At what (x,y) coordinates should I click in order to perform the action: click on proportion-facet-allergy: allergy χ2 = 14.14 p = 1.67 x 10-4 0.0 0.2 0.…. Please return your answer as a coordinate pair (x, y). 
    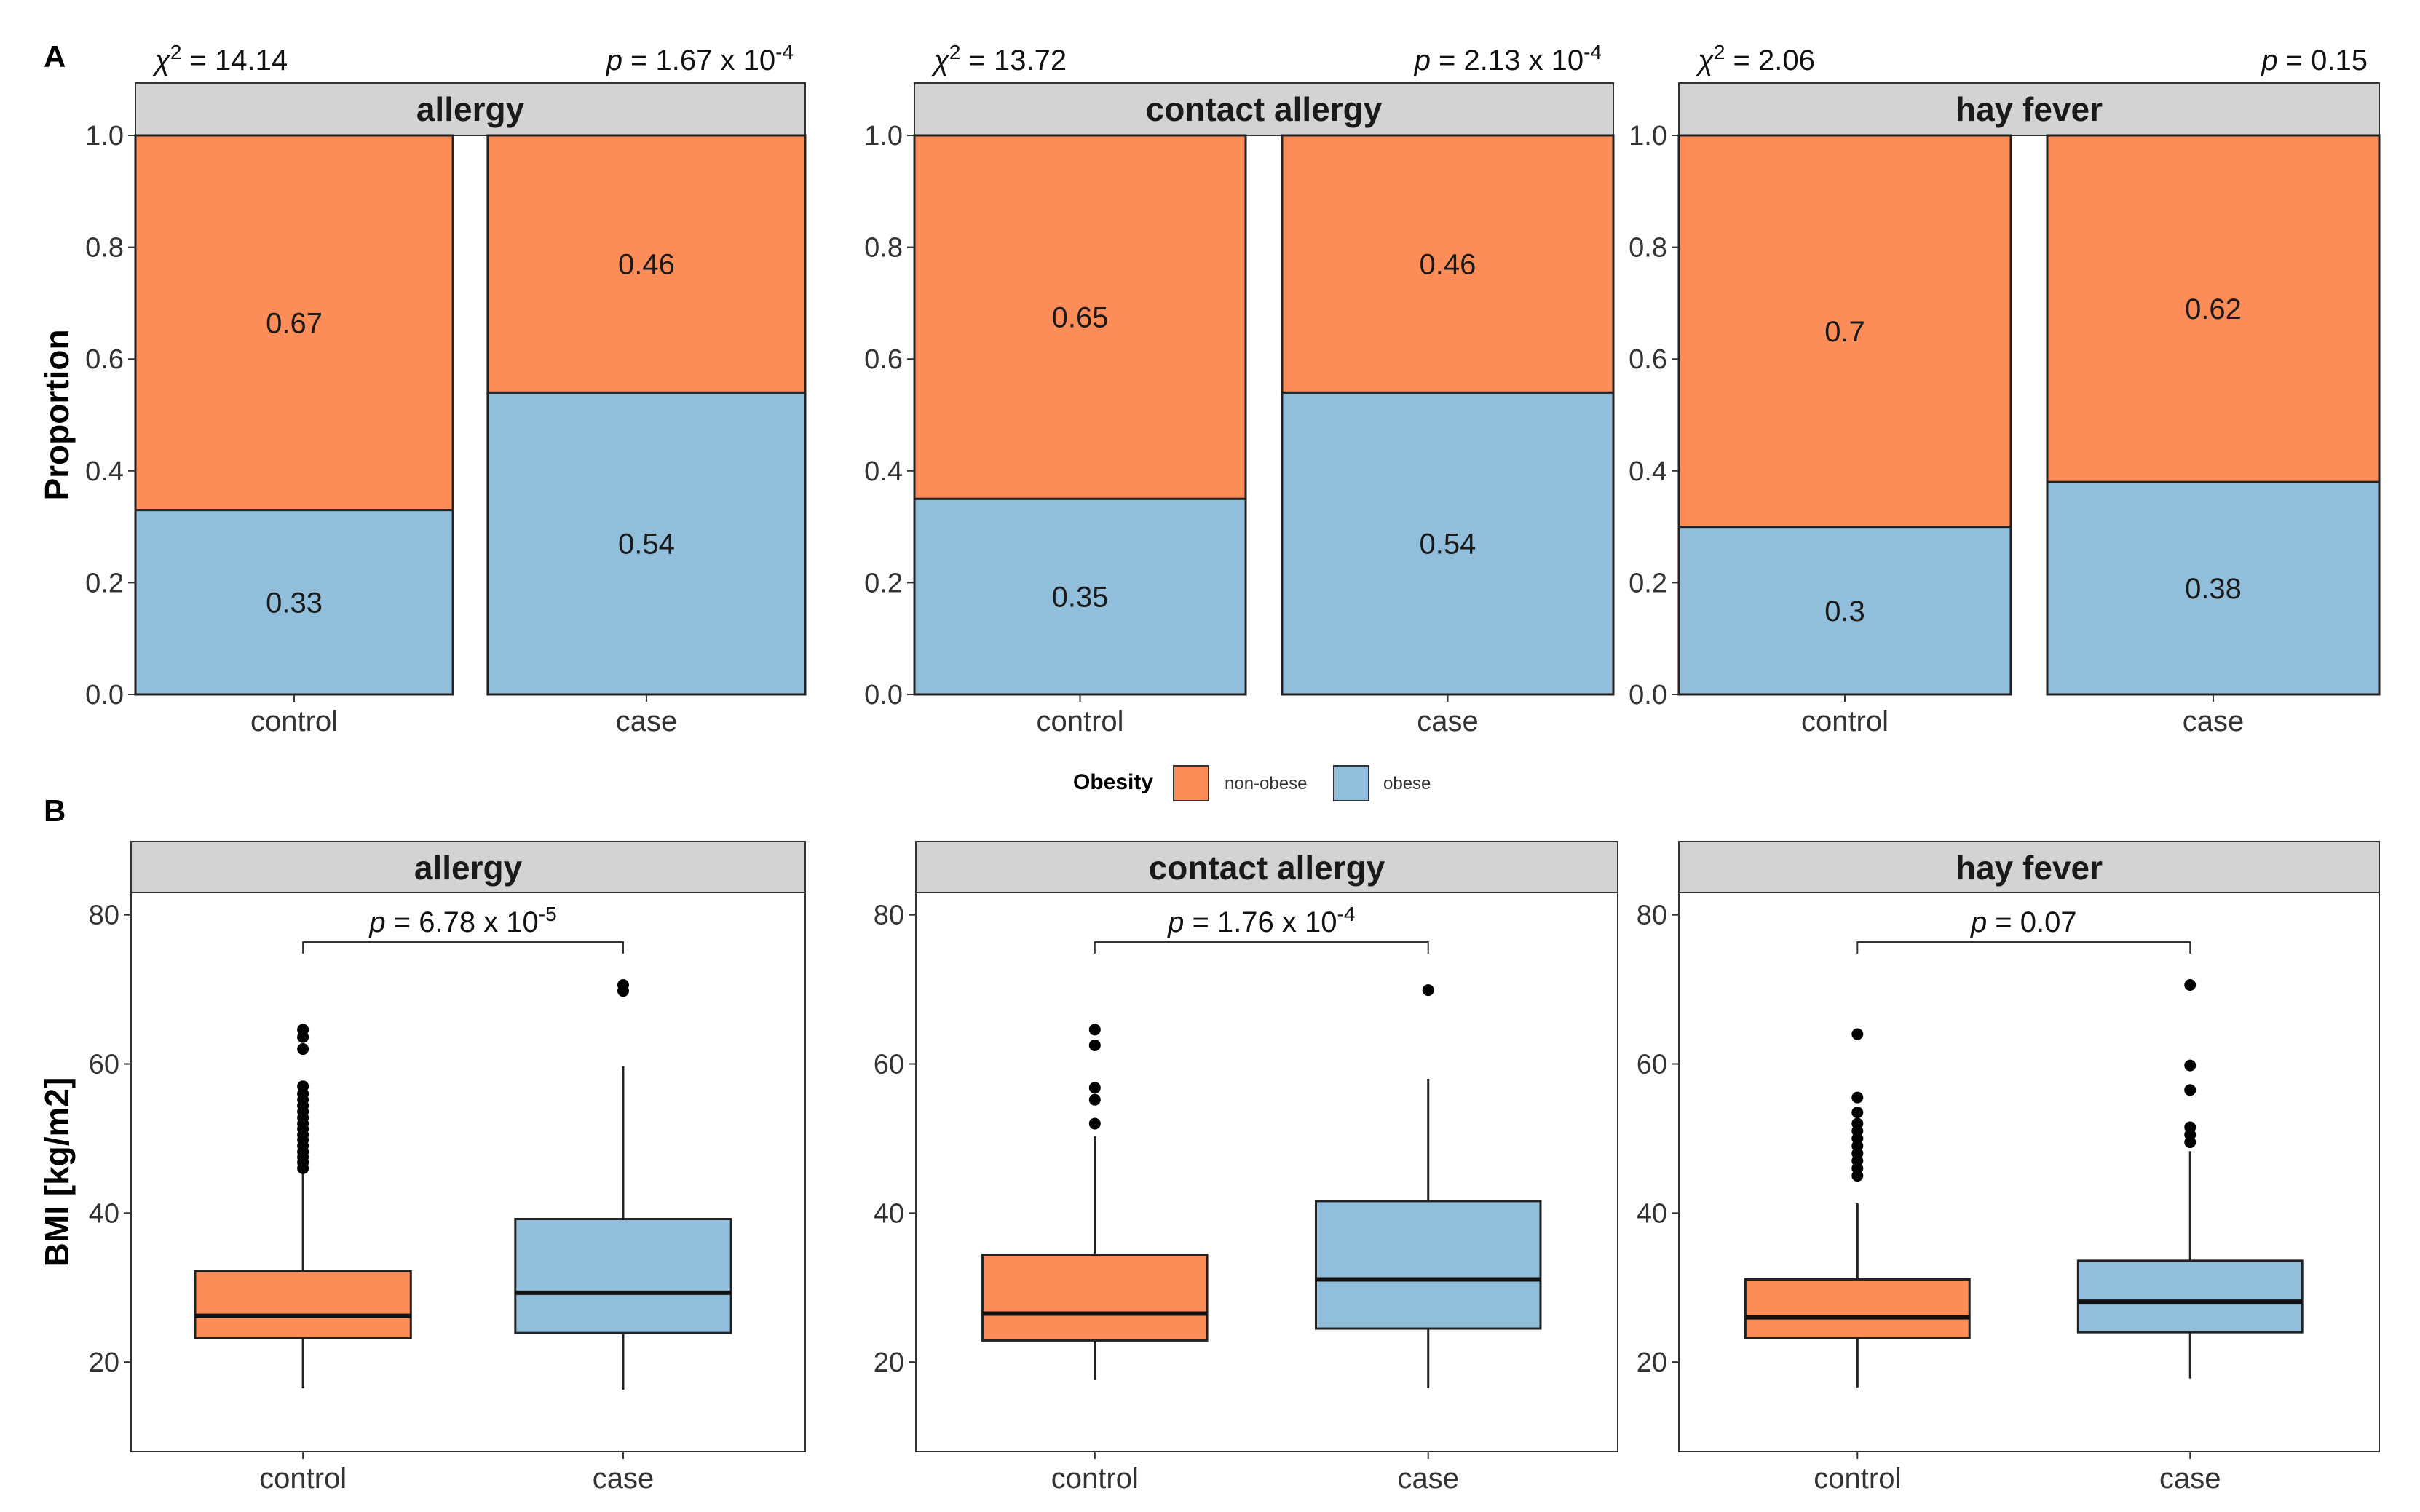
    Looking at the image, I should click on (446, 389).